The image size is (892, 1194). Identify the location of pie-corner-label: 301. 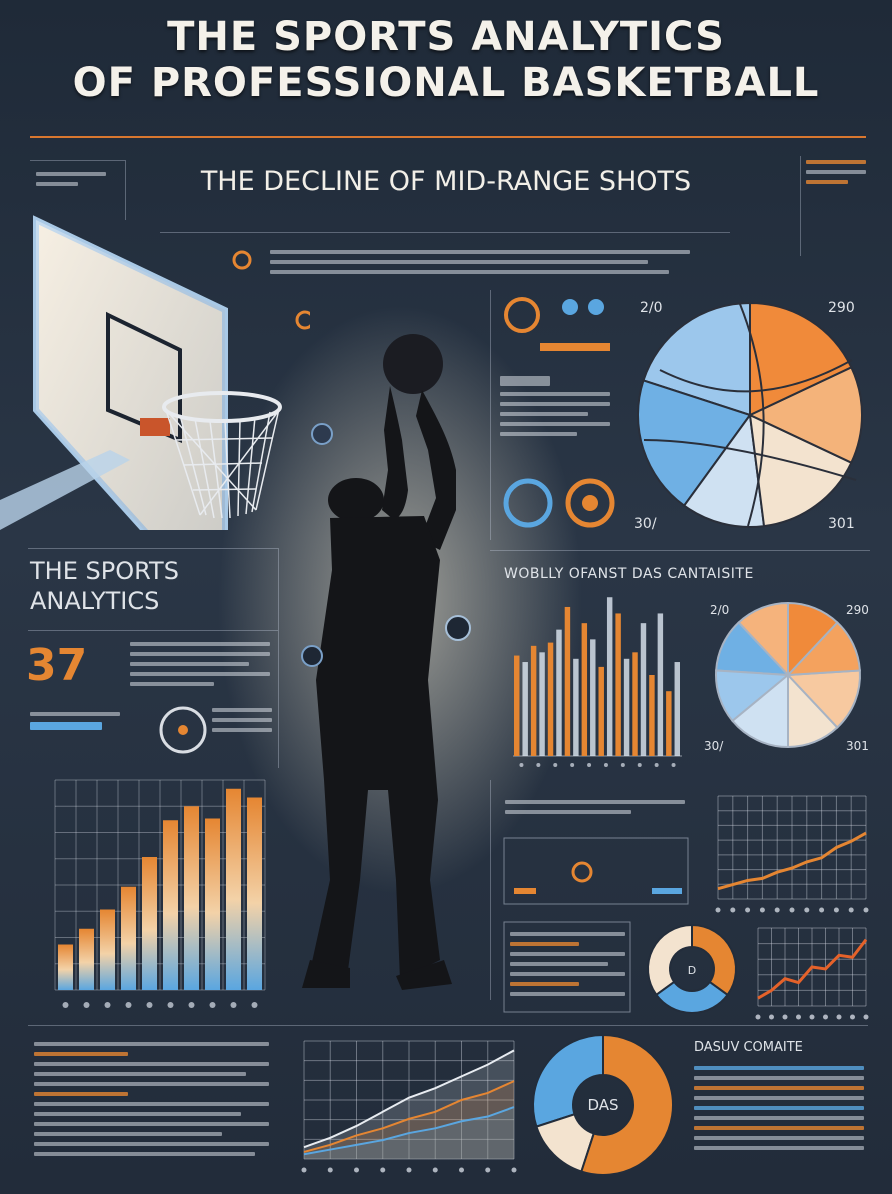
(841, 524).